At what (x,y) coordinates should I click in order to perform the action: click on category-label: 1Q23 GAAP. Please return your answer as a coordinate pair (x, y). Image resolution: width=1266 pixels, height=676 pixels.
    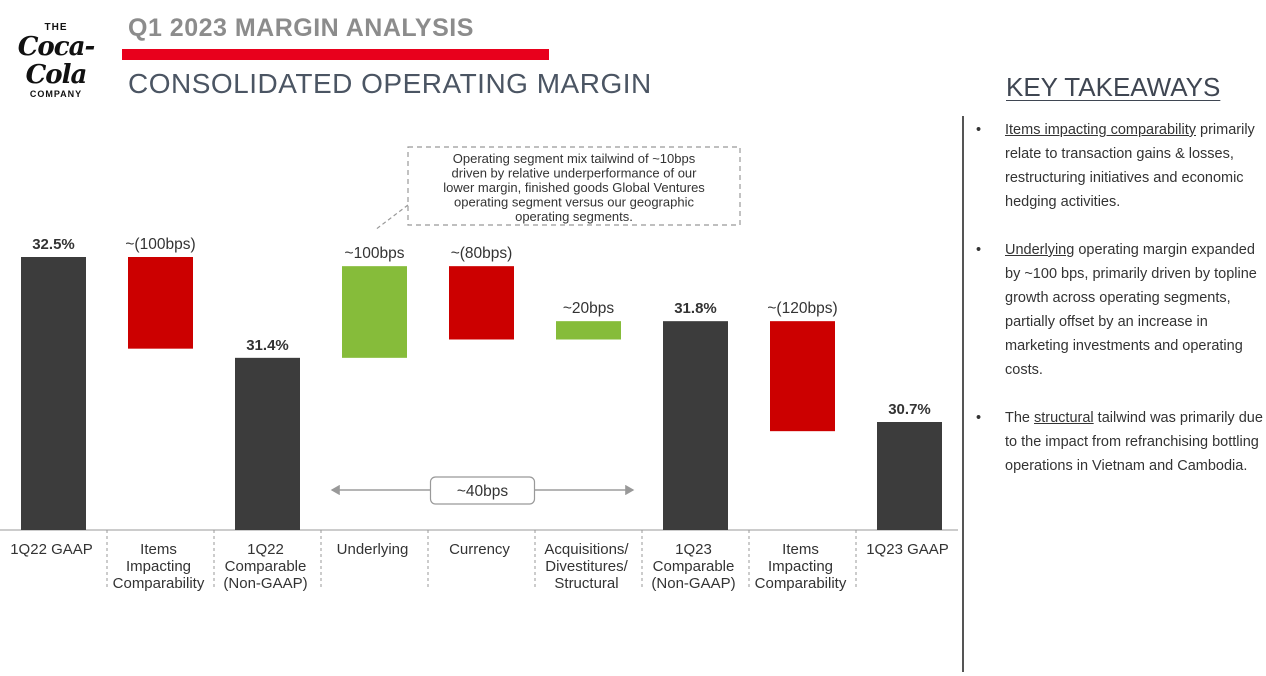
    Looking at the image, I should click on (907, 549).